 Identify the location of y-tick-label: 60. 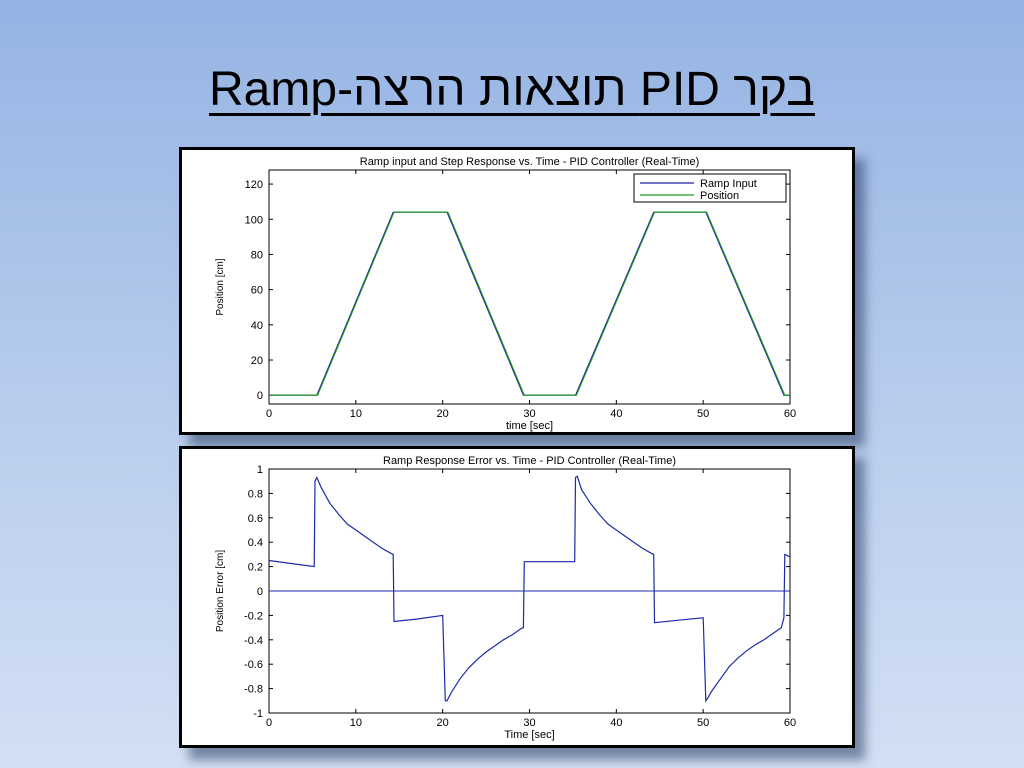
(257, 291).